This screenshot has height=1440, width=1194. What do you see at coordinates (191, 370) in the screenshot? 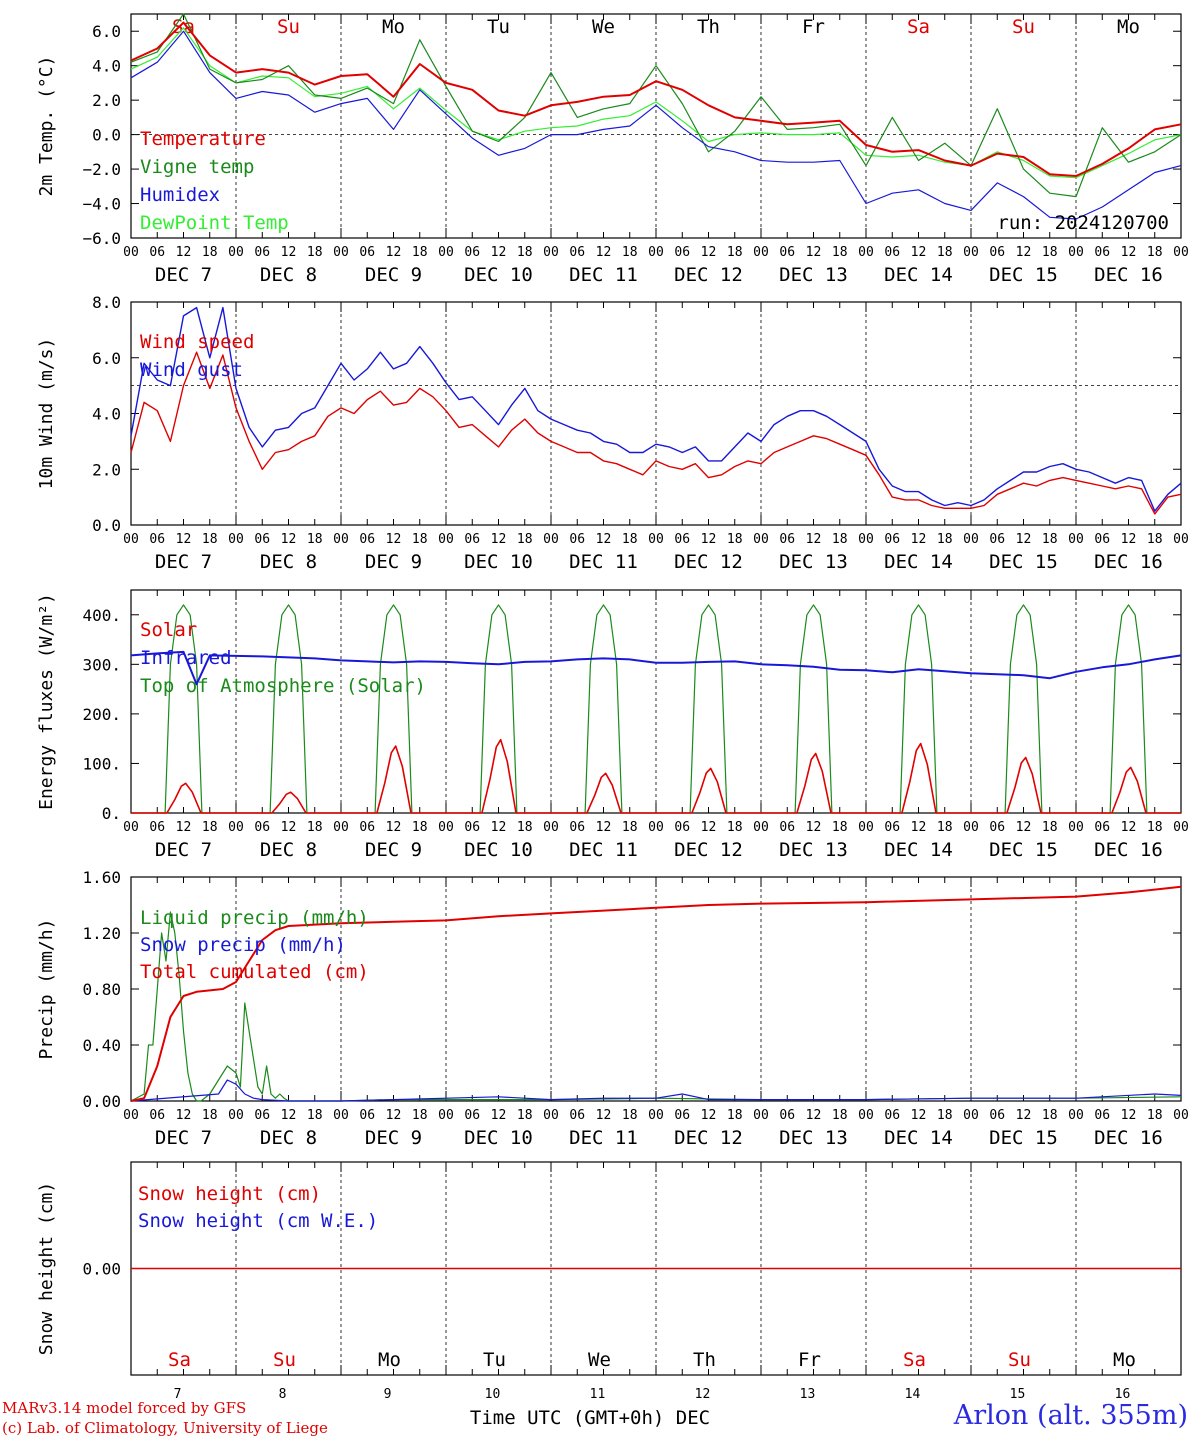
I see `legend-entry: Wind gust` at bounding box center [191, 370].